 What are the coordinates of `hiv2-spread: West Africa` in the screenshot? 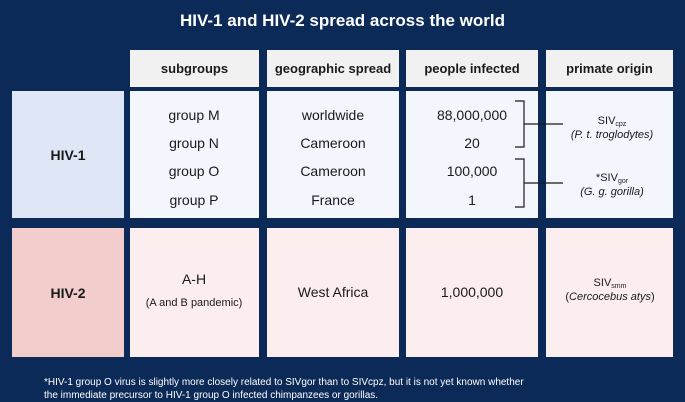 It's located at (333, 292).